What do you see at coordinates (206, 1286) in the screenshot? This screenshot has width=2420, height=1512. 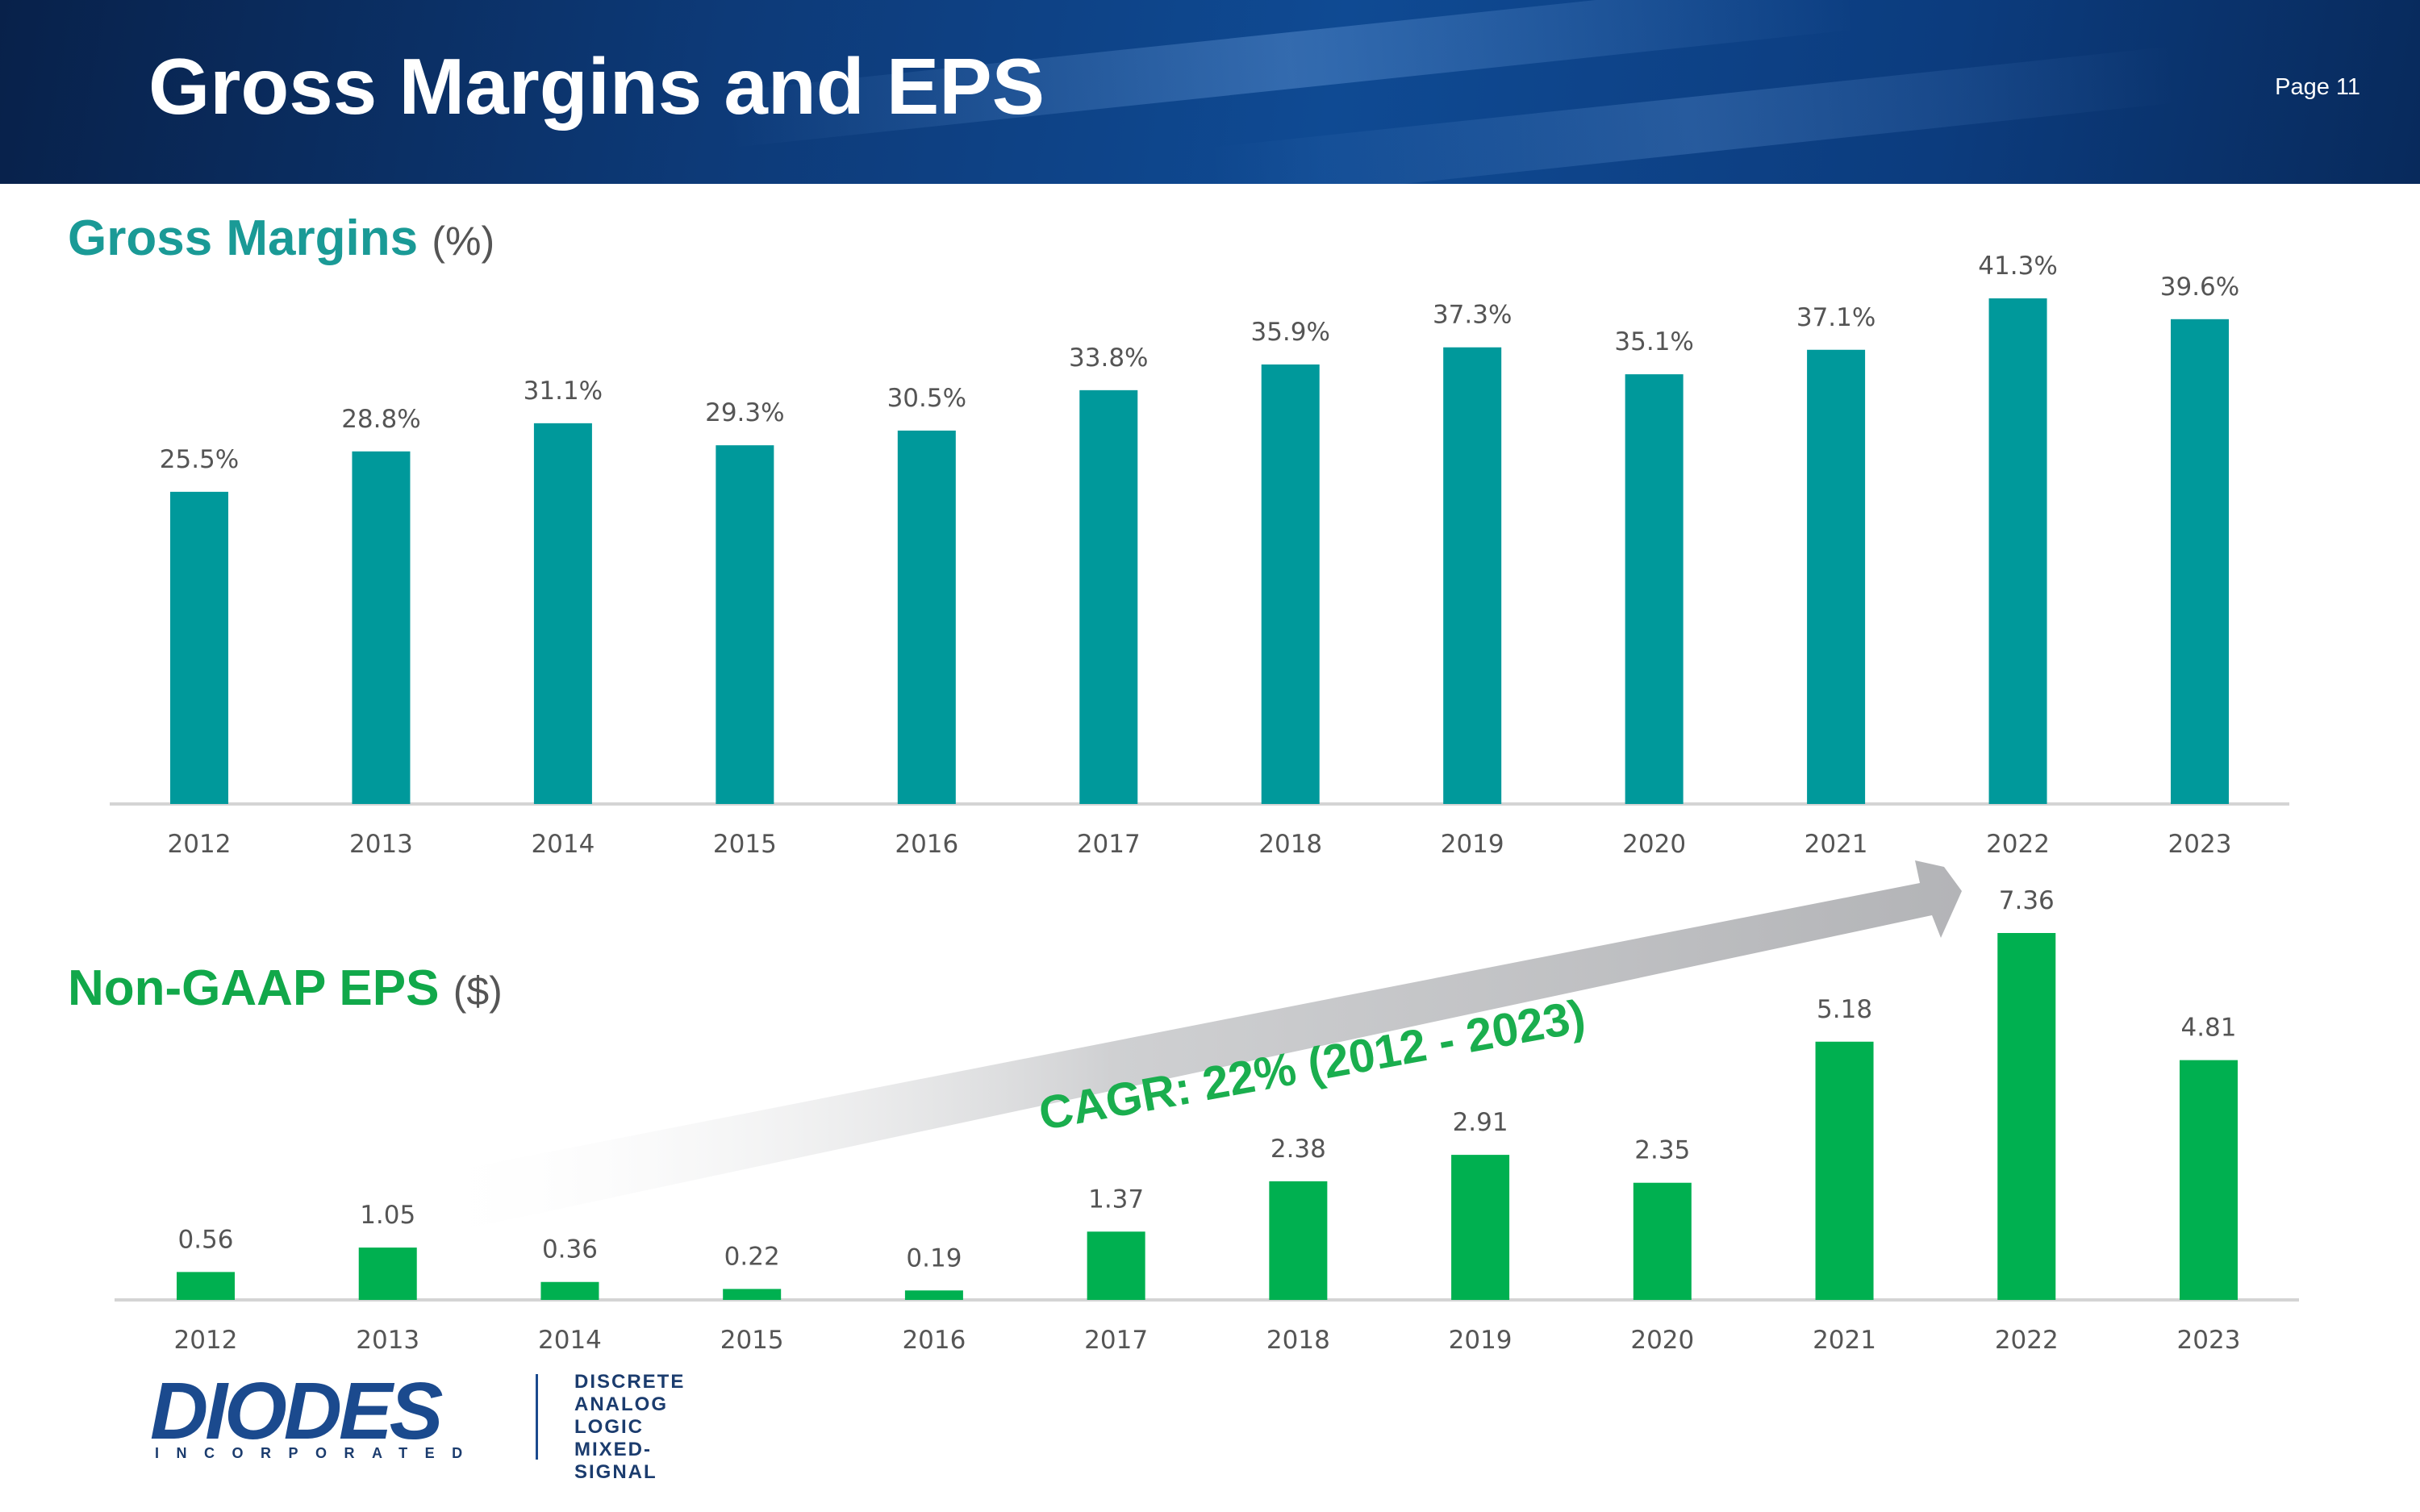 I see `eps-bar-2012` at bounding box center [206, 1286].